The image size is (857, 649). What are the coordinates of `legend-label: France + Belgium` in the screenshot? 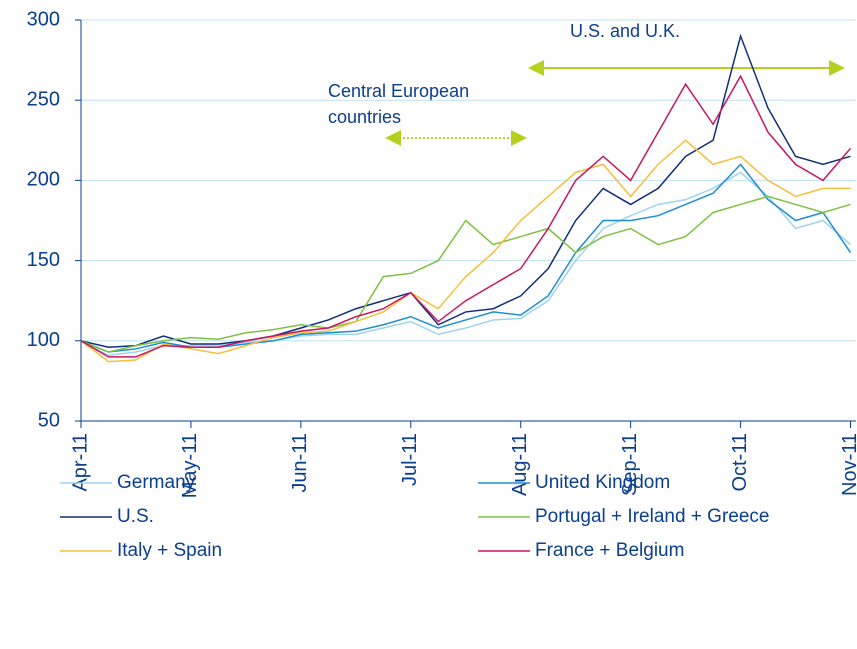 It's located at (609, 550).